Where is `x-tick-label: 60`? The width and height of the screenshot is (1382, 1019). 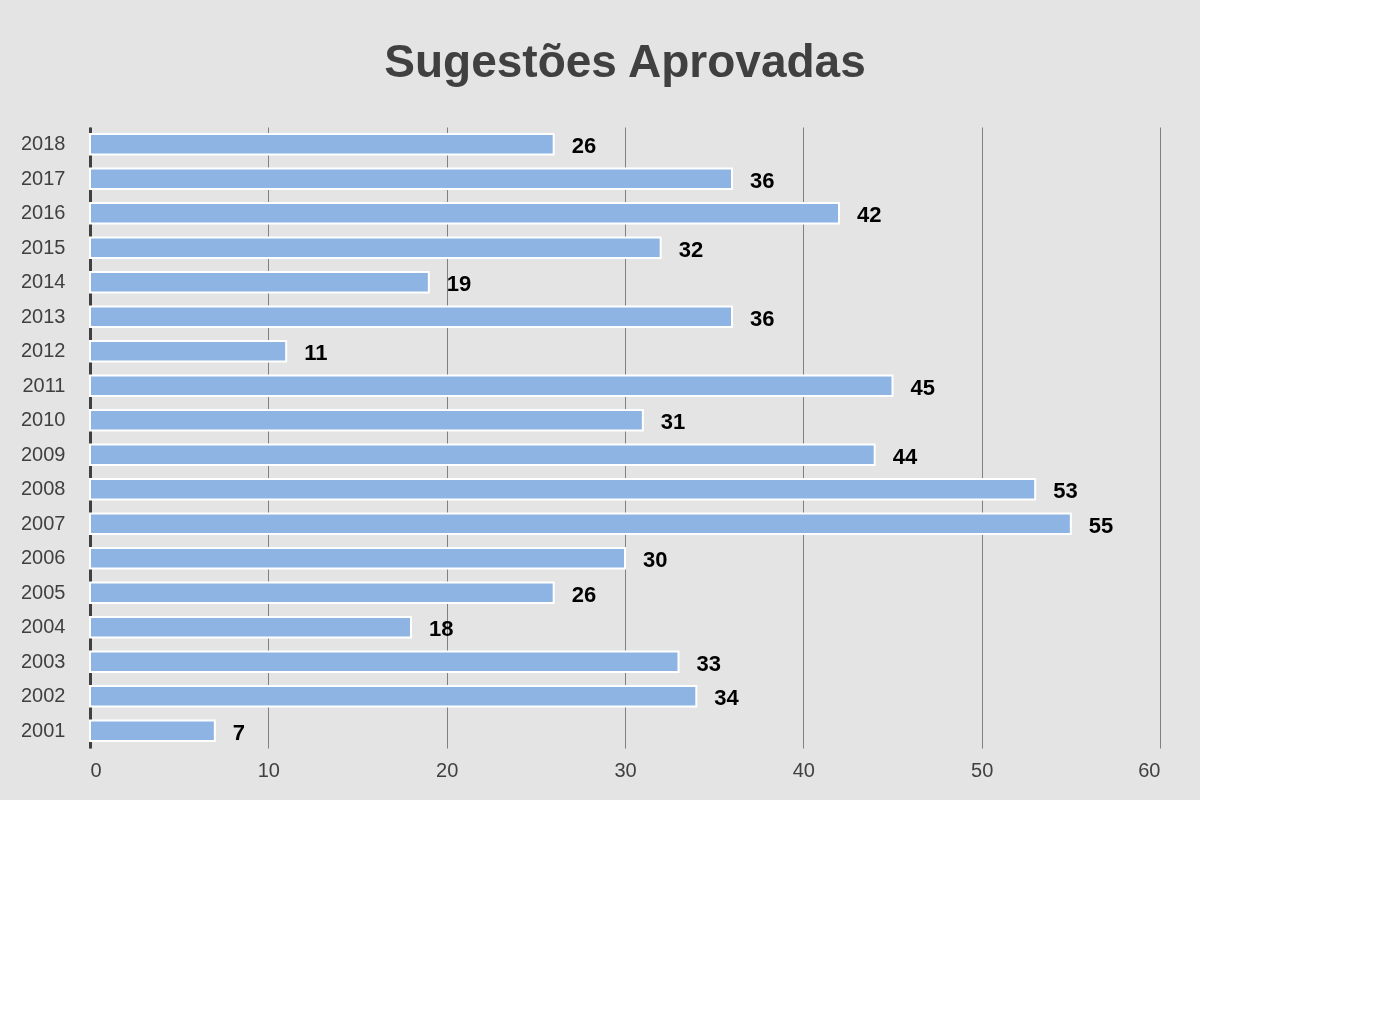
x-tick-label: 60 is located at coordinates (1149, 769).